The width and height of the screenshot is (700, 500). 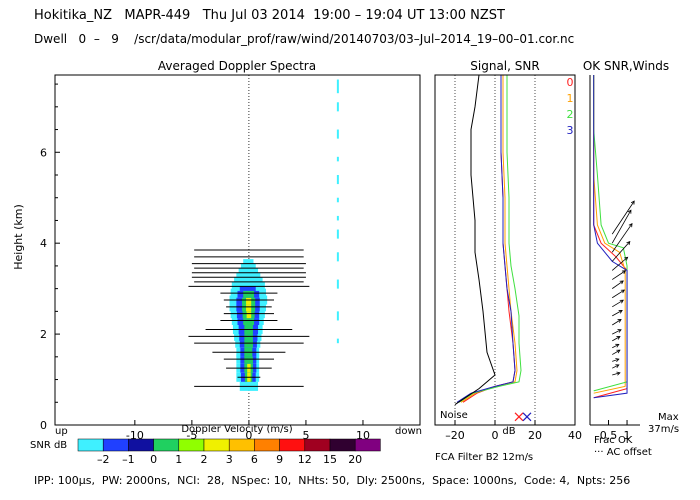 I want to click on frac-tick-label: 0.5, so click(x=609, y=435).